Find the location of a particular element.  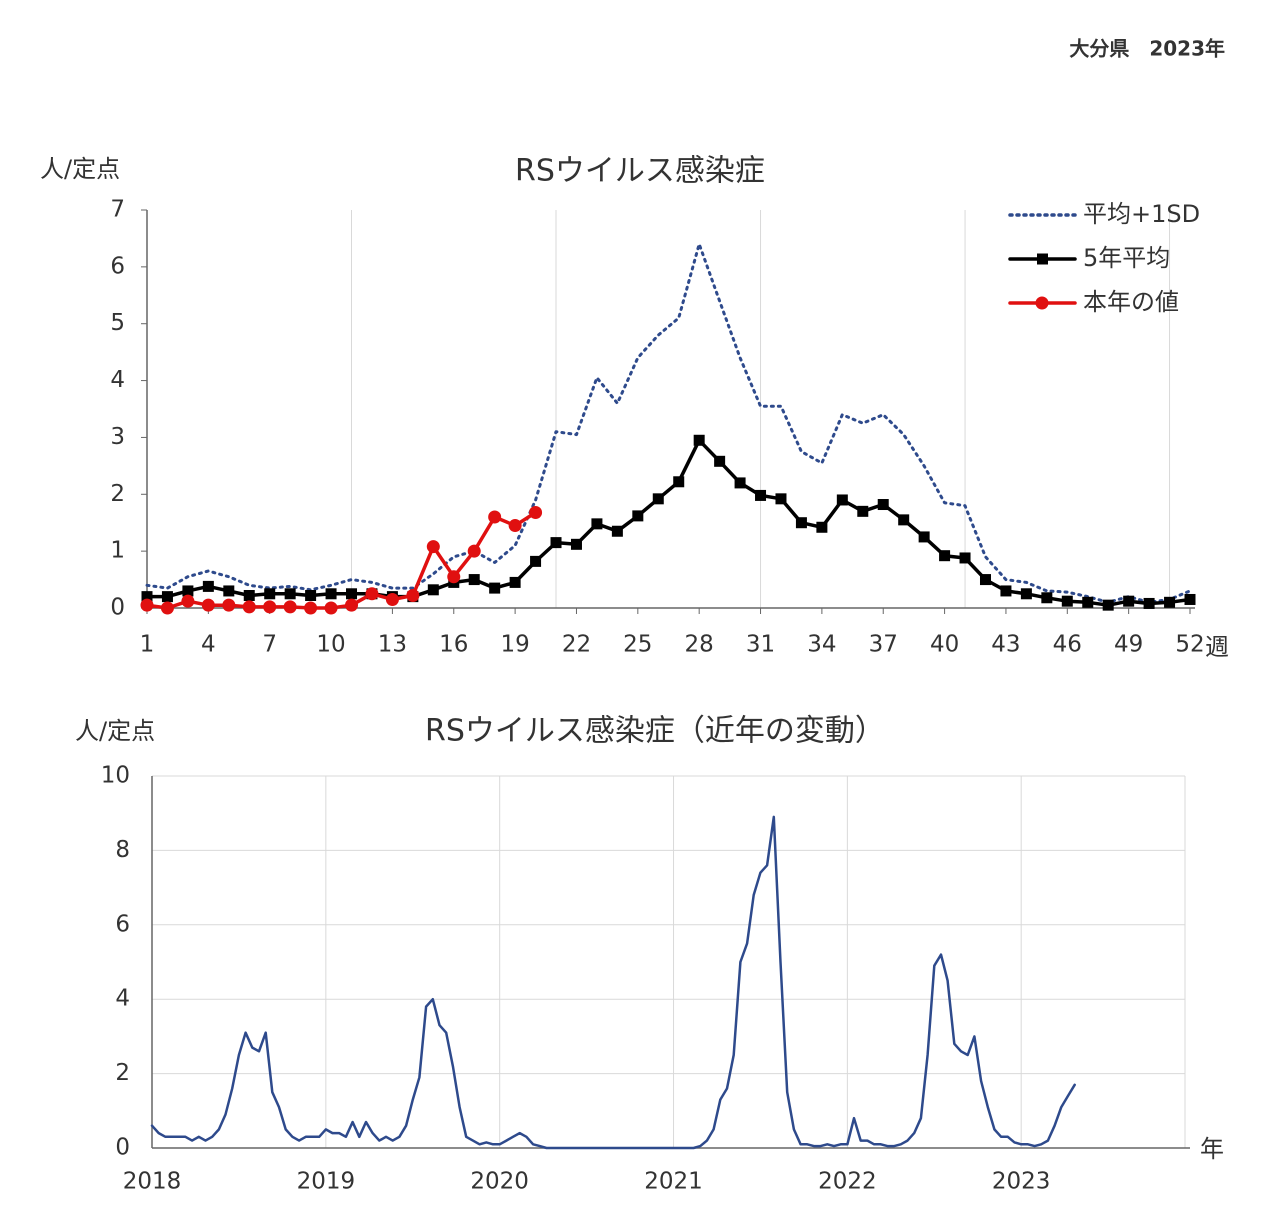

y-tick-label: 1 is located at coordinates (117, 551).